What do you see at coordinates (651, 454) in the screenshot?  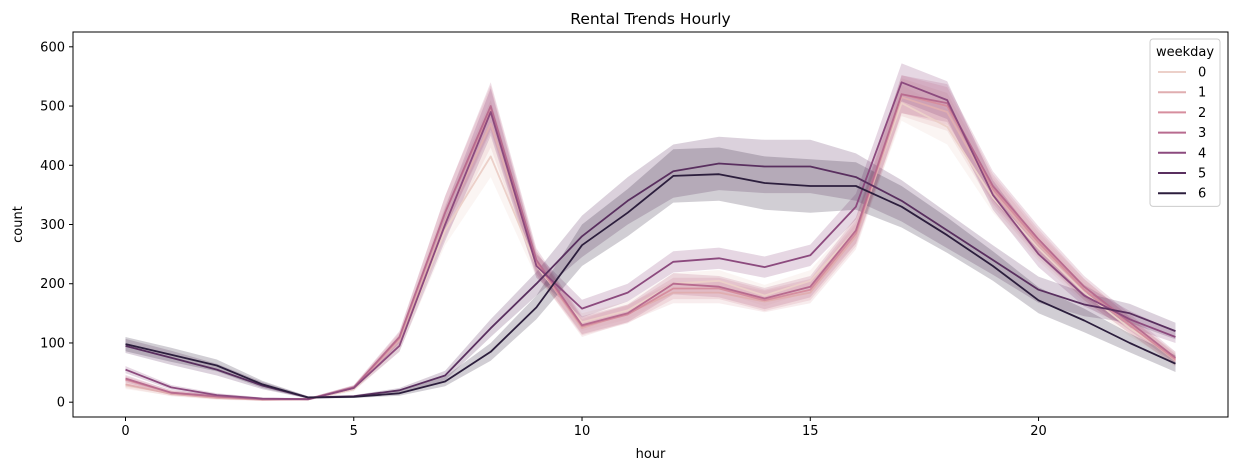 I see `x-axis-label: hour` at bounding box center [651, 454].